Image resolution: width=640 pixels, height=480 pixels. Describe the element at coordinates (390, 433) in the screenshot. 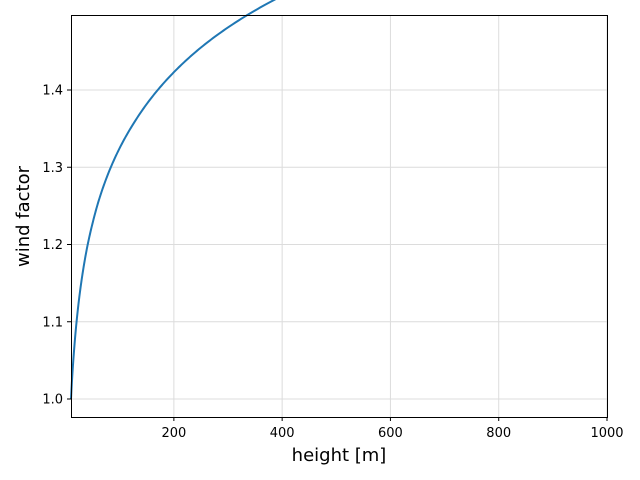

I see `x-tick-label: 600` at that location.